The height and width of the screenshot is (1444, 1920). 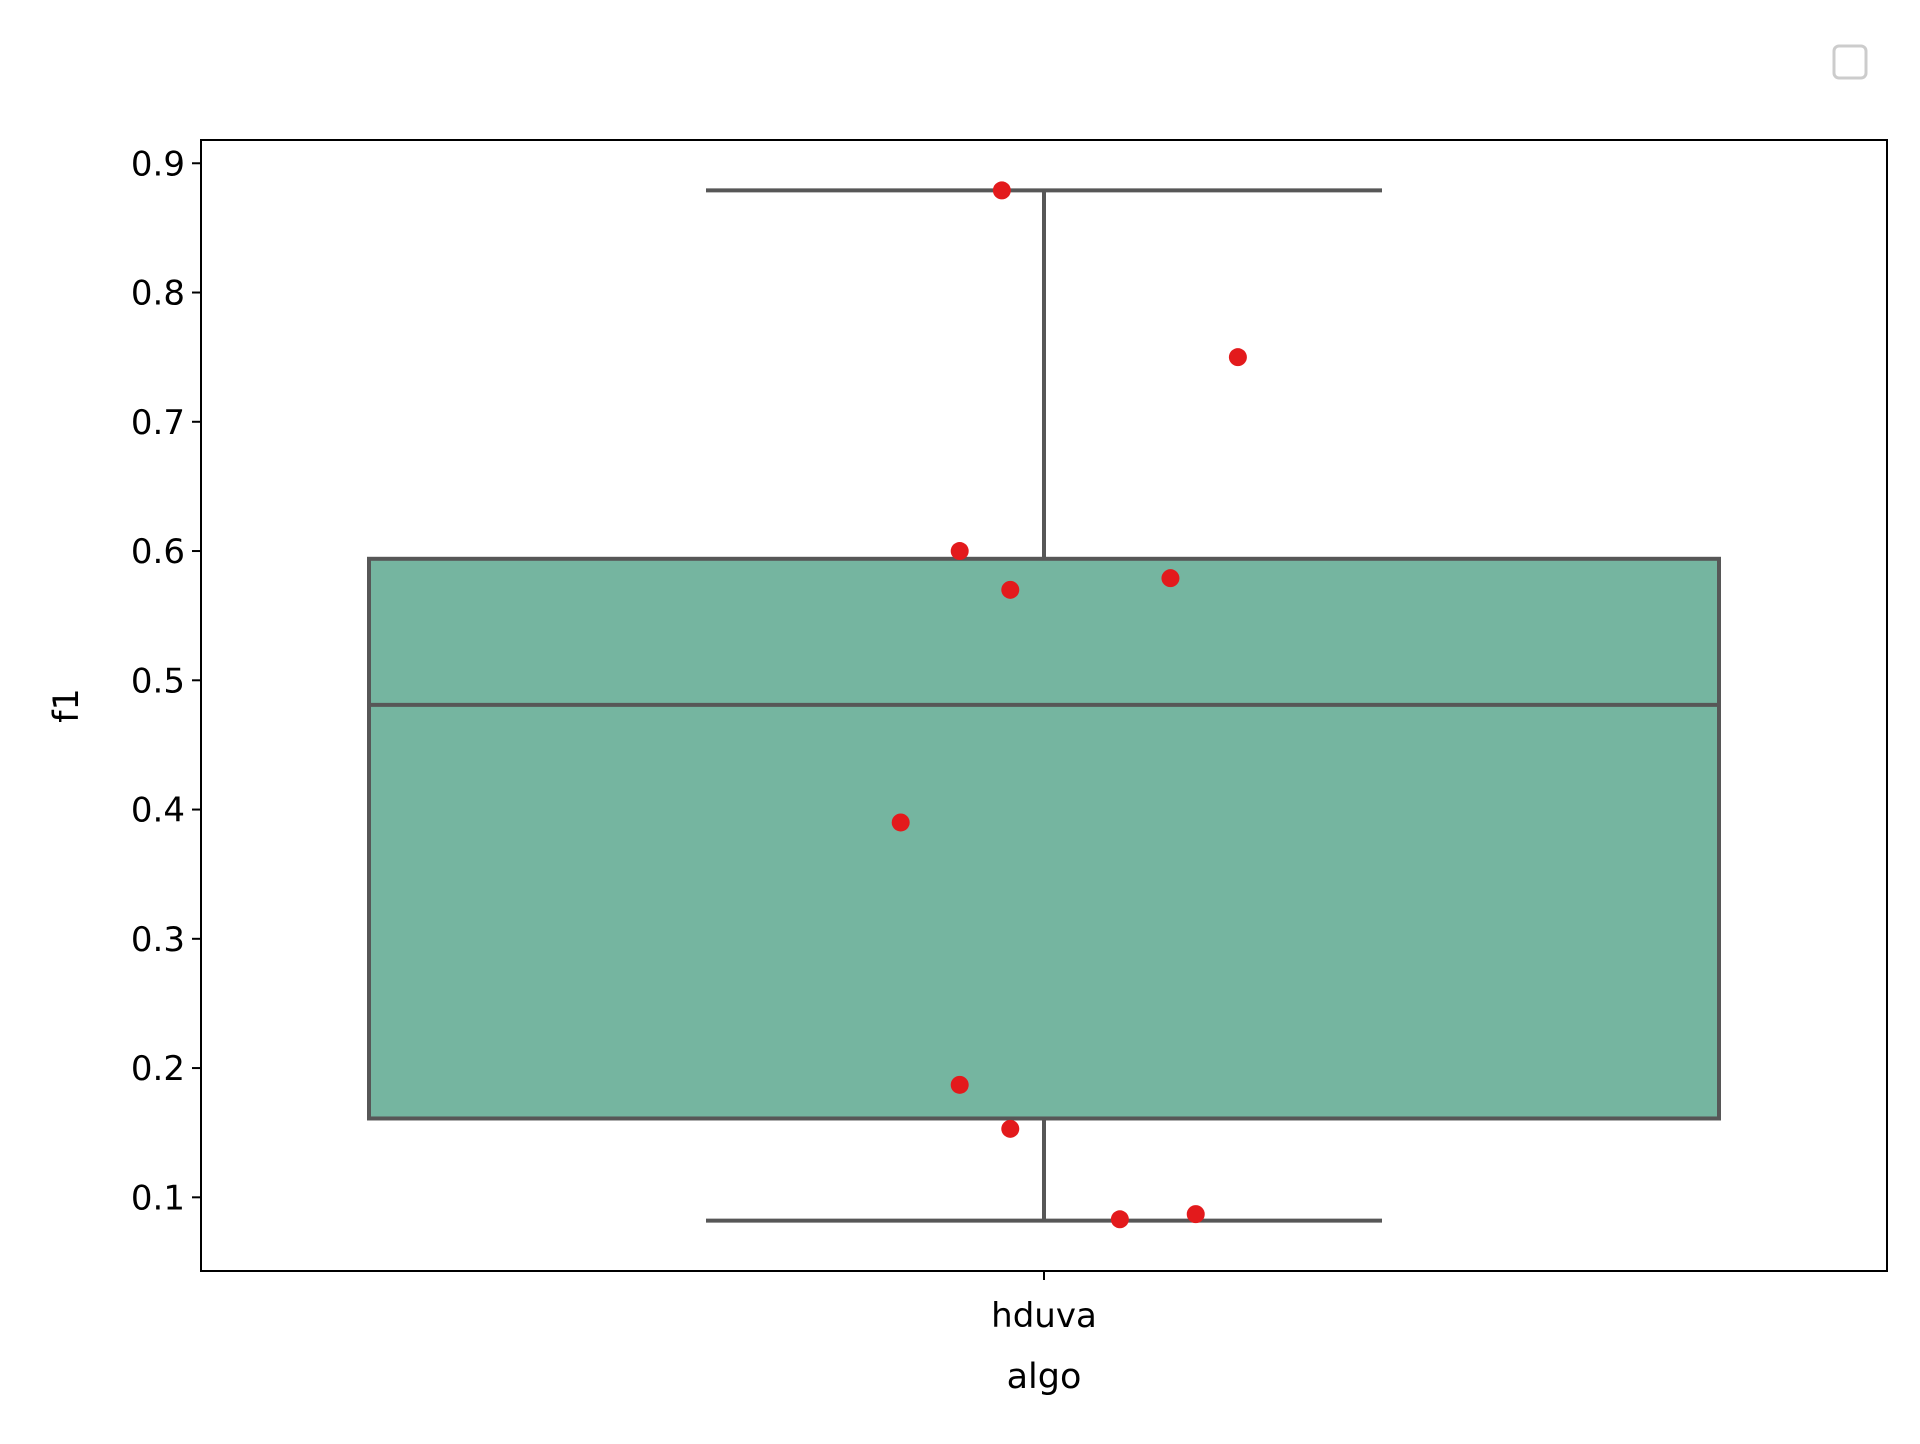 I want to click on y-axis: 0.1 0.2 0.3 0.4 0.5 0.6 0.7 0.8 0.9, so click(x=166, y=681).